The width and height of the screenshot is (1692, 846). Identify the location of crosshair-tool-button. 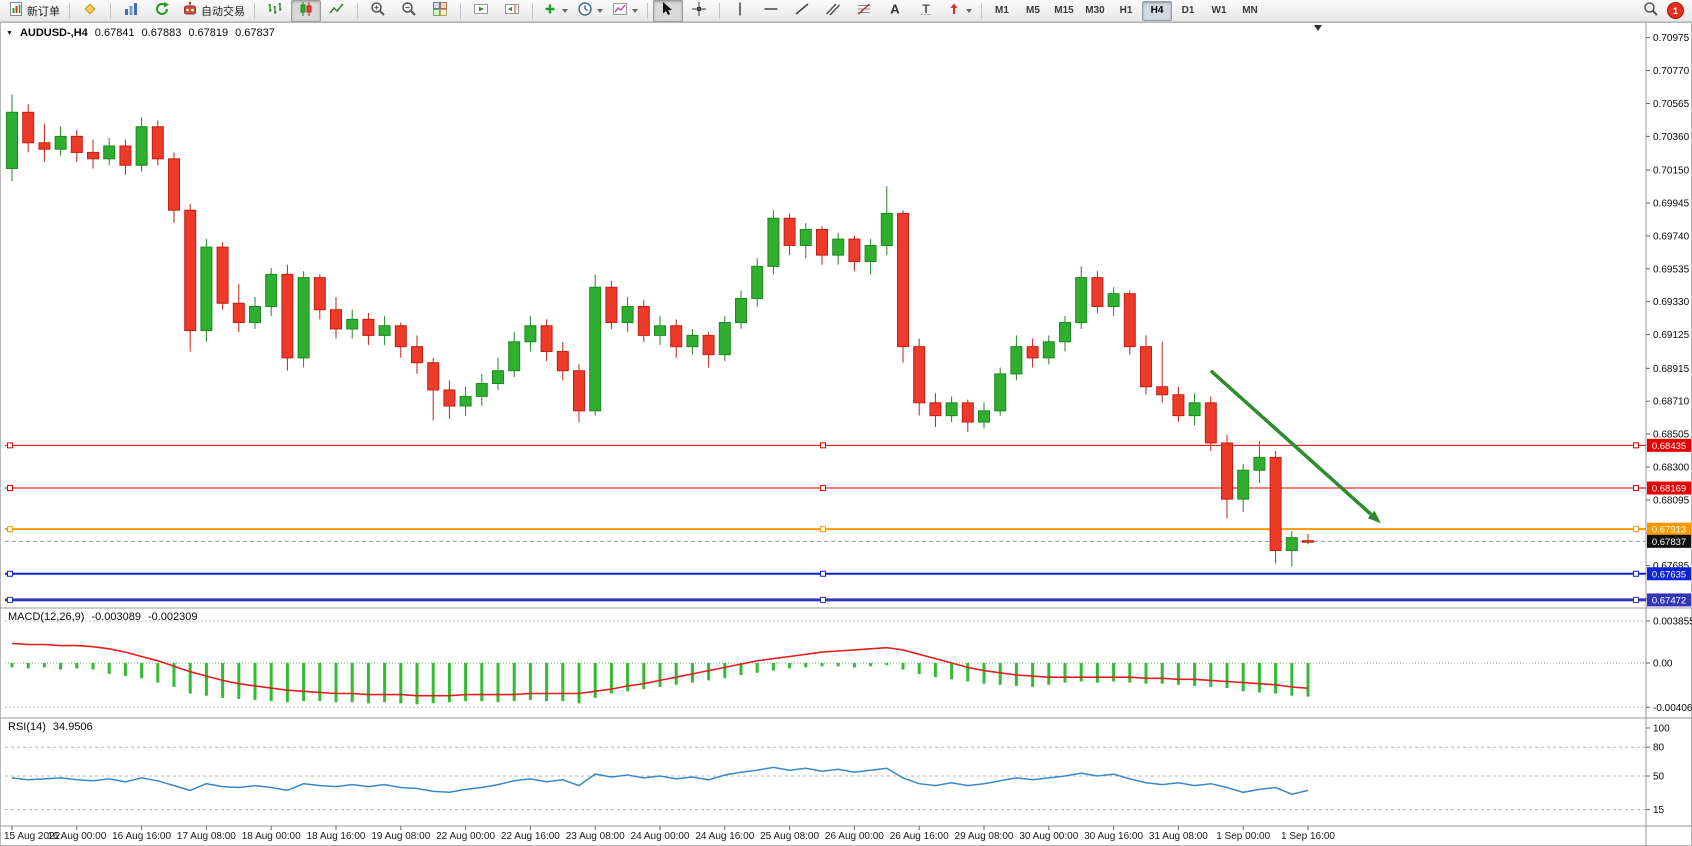
(699, 11).